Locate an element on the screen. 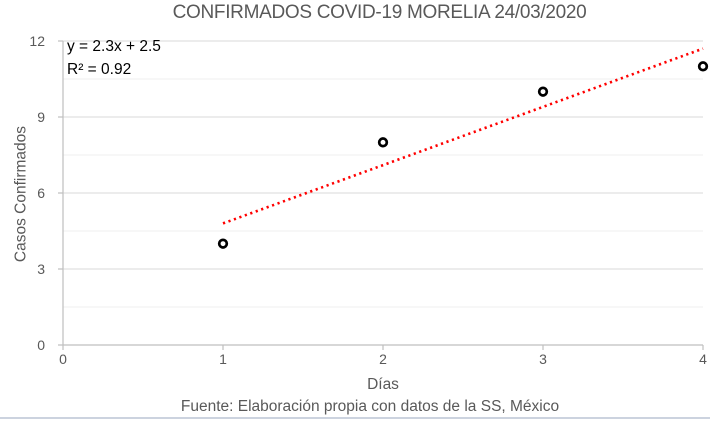 This screenshot has height=421, width=710. y-tick-label: 12 is located at coordinates (37, 41).